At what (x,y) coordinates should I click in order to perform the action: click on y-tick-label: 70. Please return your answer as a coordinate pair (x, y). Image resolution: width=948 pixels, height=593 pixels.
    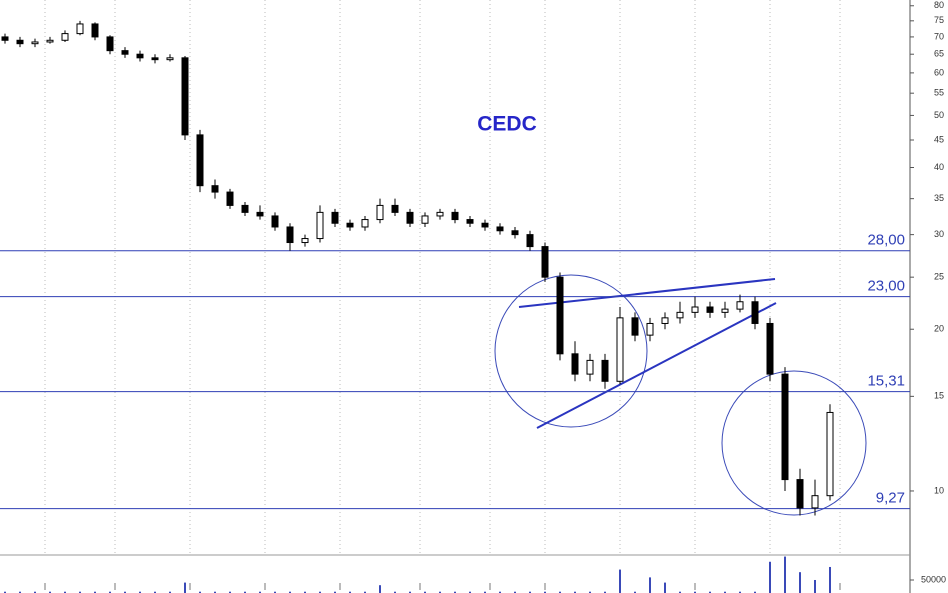
    Looking at the image, I should click on (939, 36).